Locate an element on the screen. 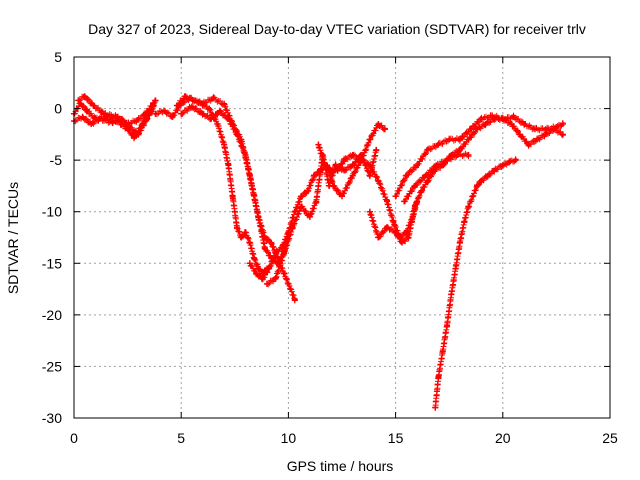  y-tick-label: 5 is located at coordinates (58, 57).